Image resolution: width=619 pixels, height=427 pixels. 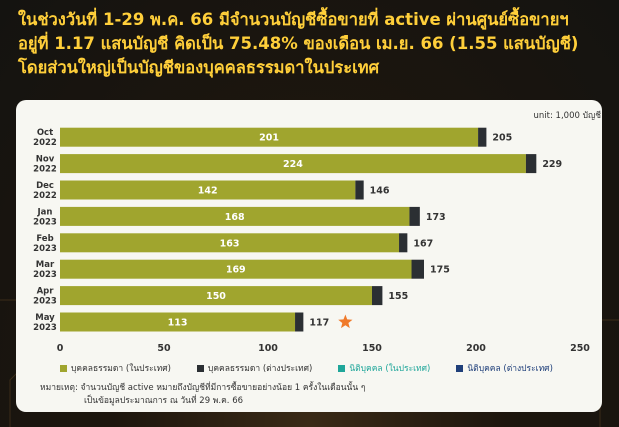 What do you see at coordinates (552, 164) in the screenshot?
I see `bar-total-label: 229` at bounding box center [552, 164].